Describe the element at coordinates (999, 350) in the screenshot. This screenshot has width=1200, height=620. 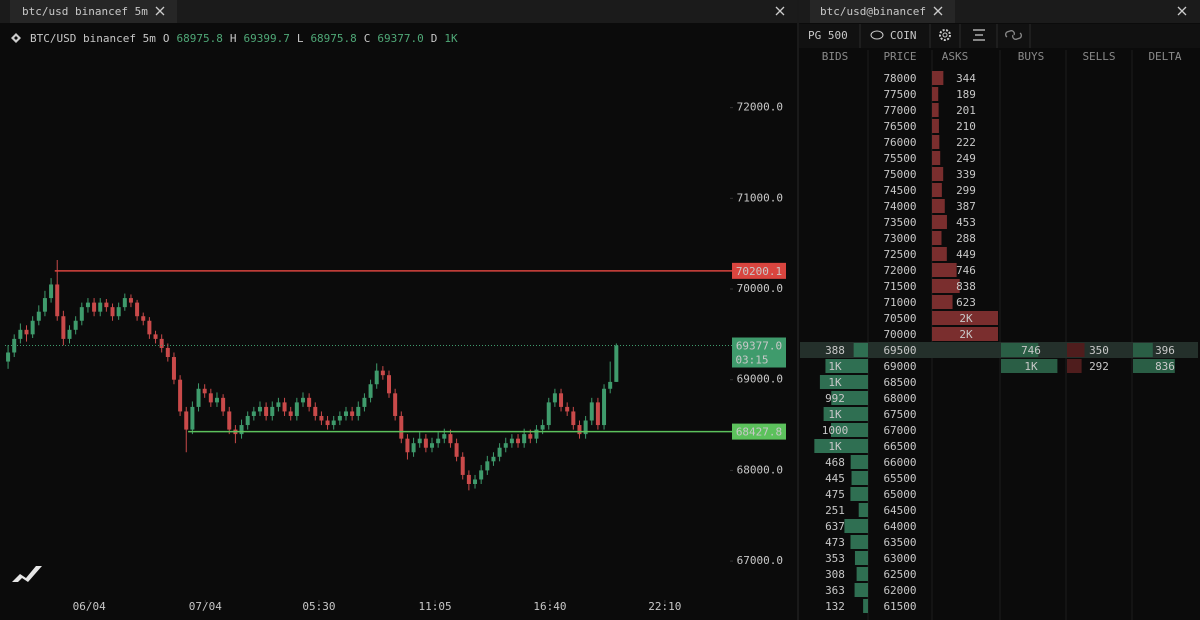
I see `current-row` at that location.